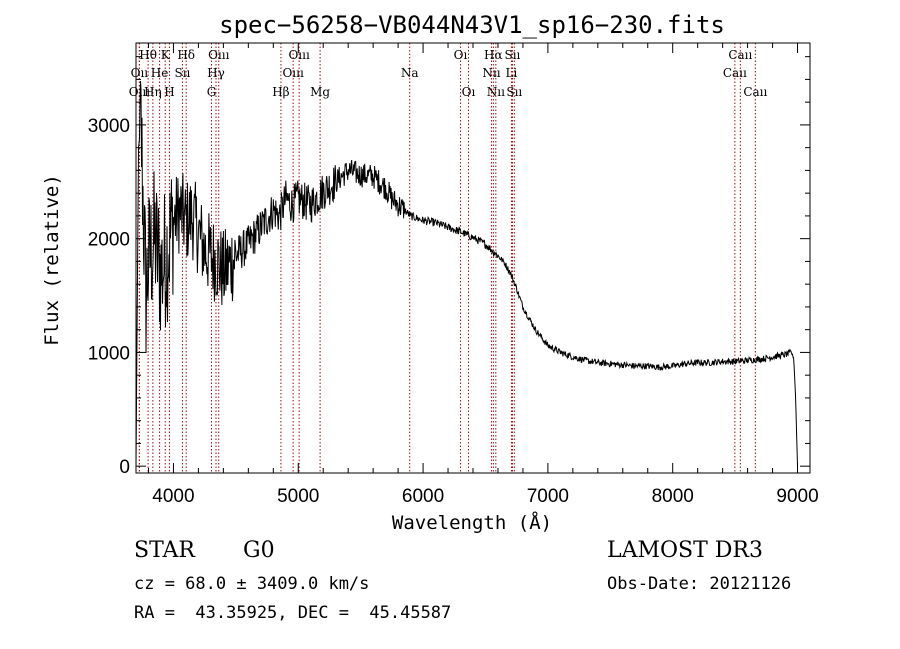 The width and height of the screenshot is (900, 649). What do you see at coordinates (153, 92) in the screenshot?
I see `spectral-line-label: Hη` at bounding box center [153, 92].